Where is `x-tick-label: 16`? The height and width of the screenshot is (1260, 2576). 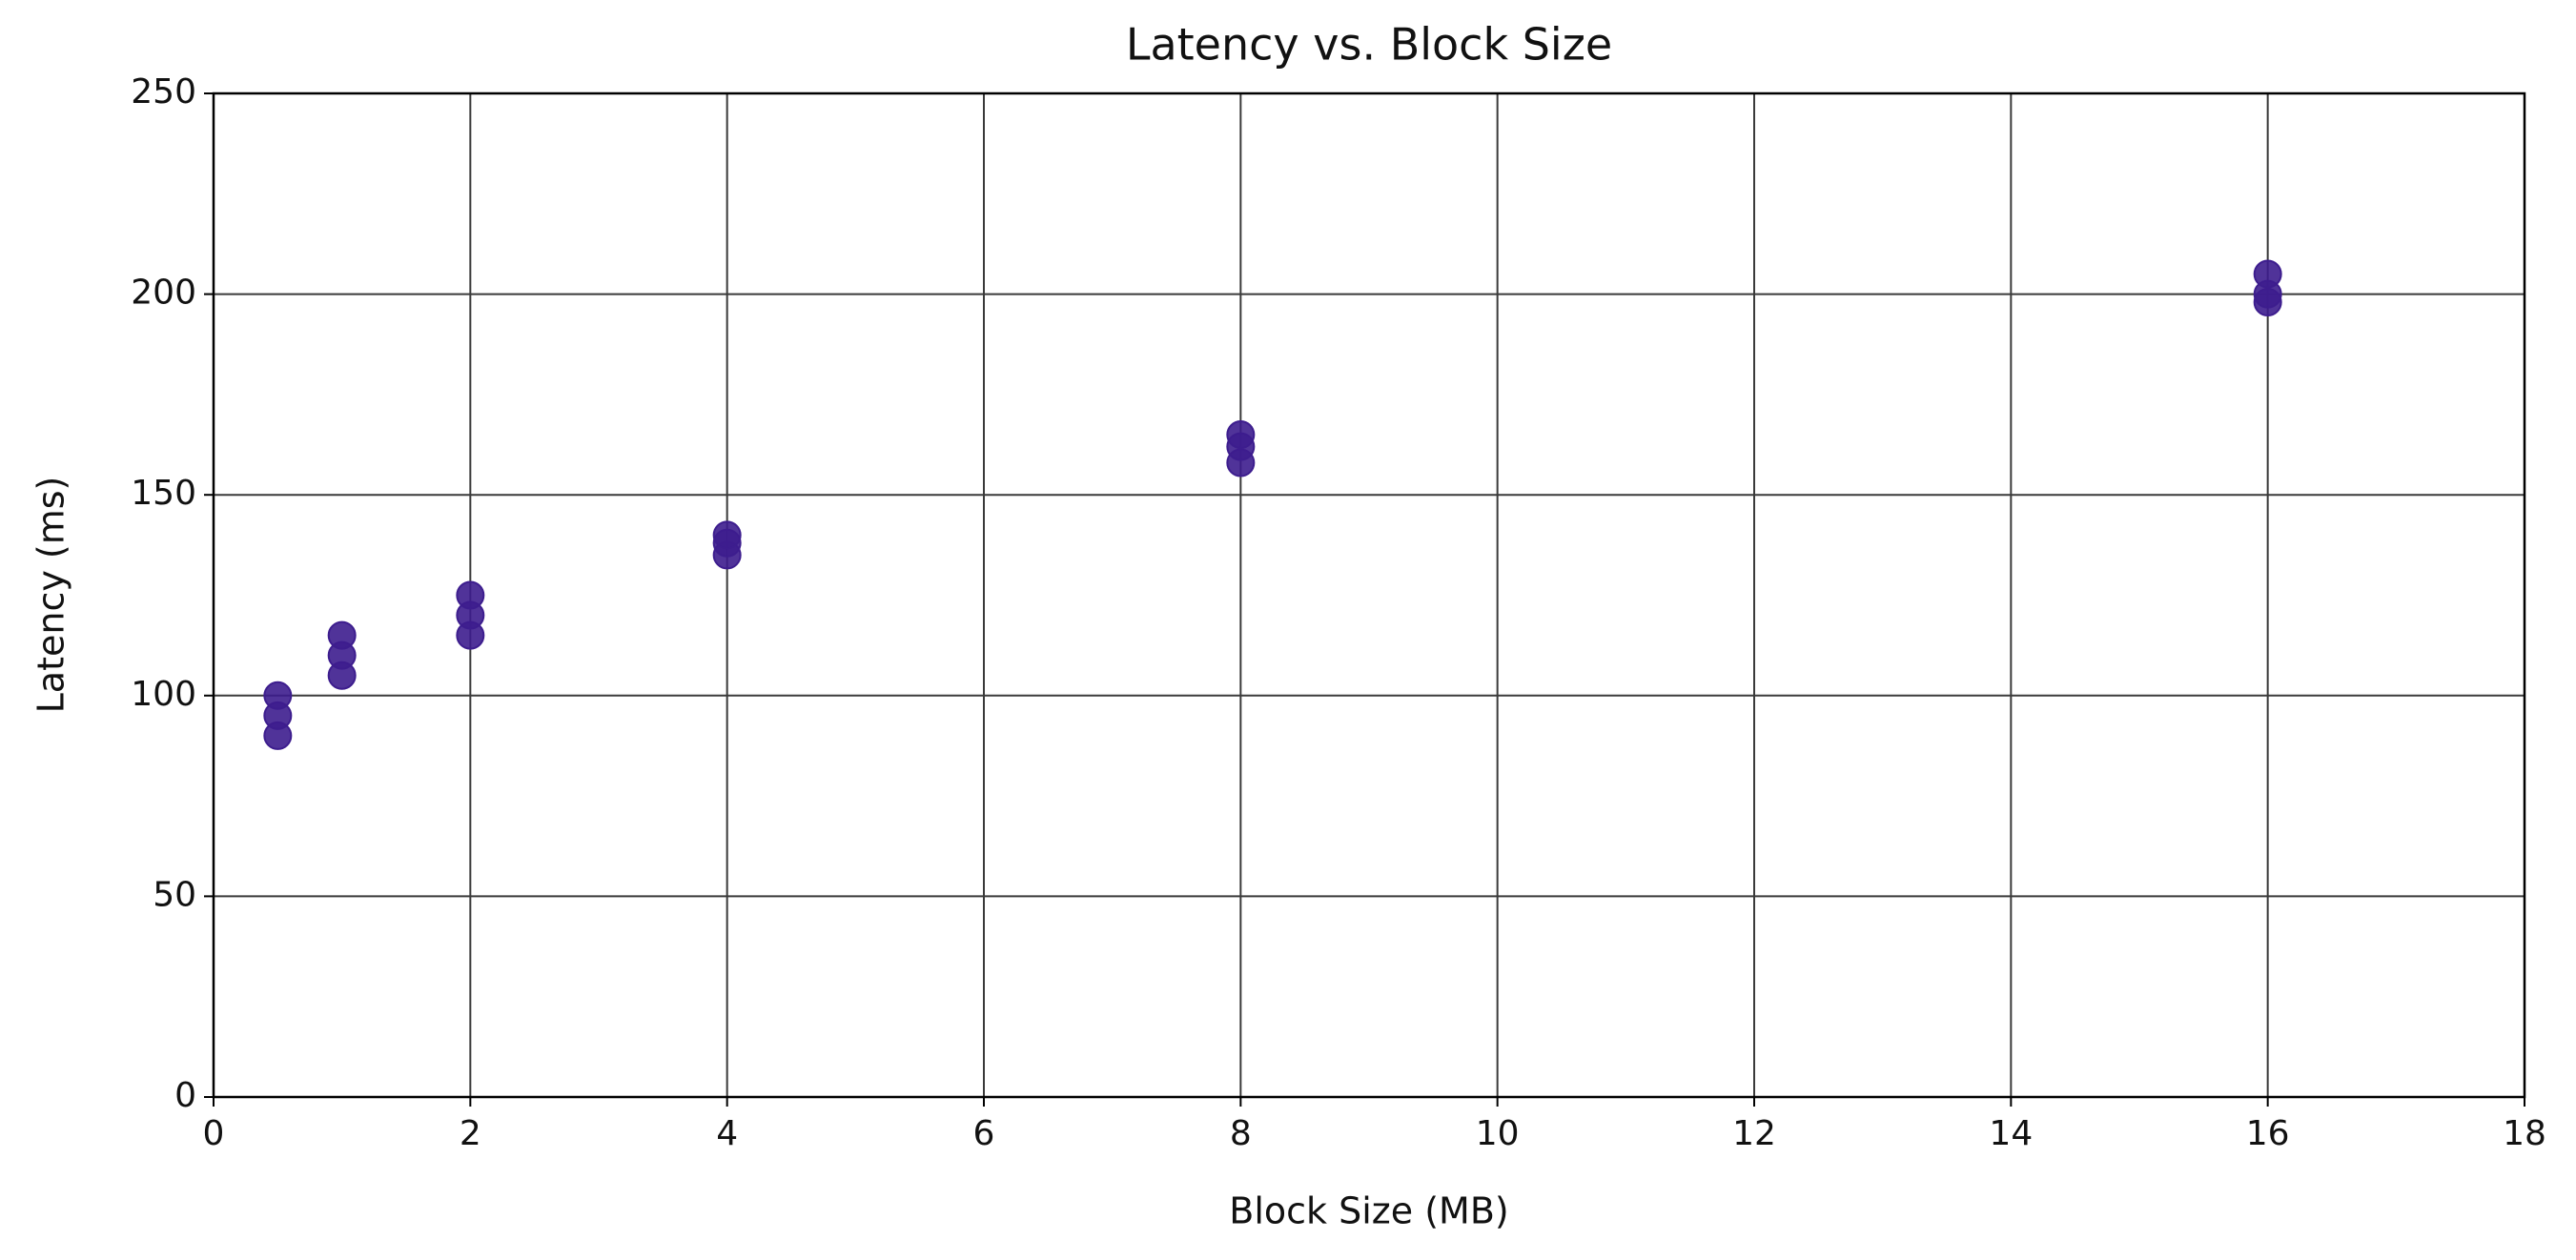 x-tick-label: 16 is located at coordinates (2268, 1133).